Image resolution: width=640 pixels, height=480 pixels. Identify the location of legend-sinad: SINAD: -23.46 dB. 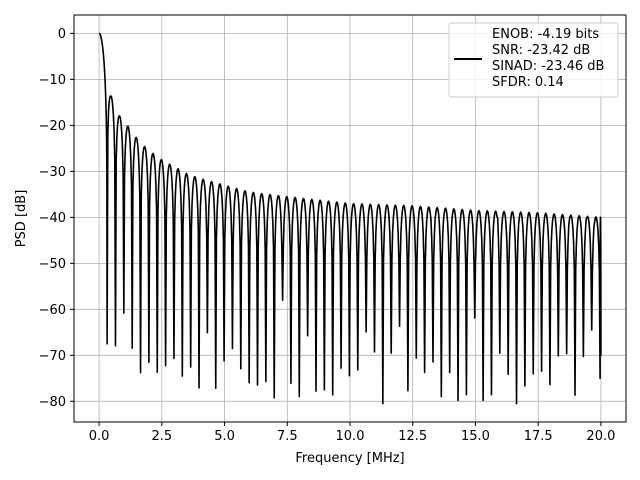
(548, 66).